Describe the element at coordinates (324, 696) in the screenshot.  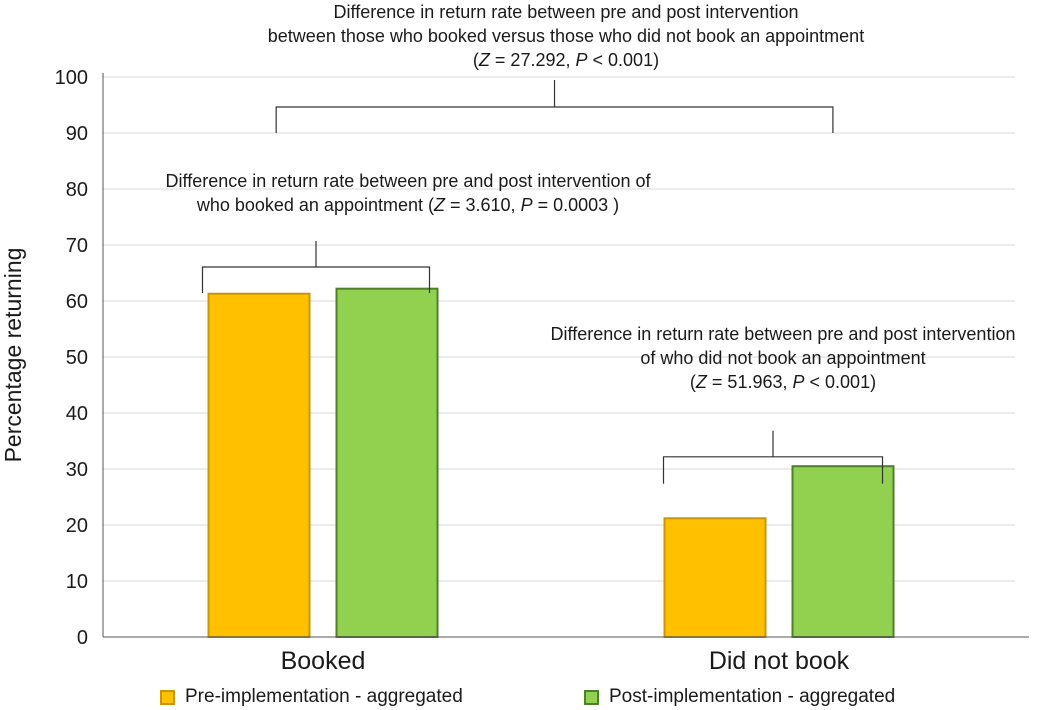
I see `legend-label-pre: Pre-implementation - aggregated` at that location.